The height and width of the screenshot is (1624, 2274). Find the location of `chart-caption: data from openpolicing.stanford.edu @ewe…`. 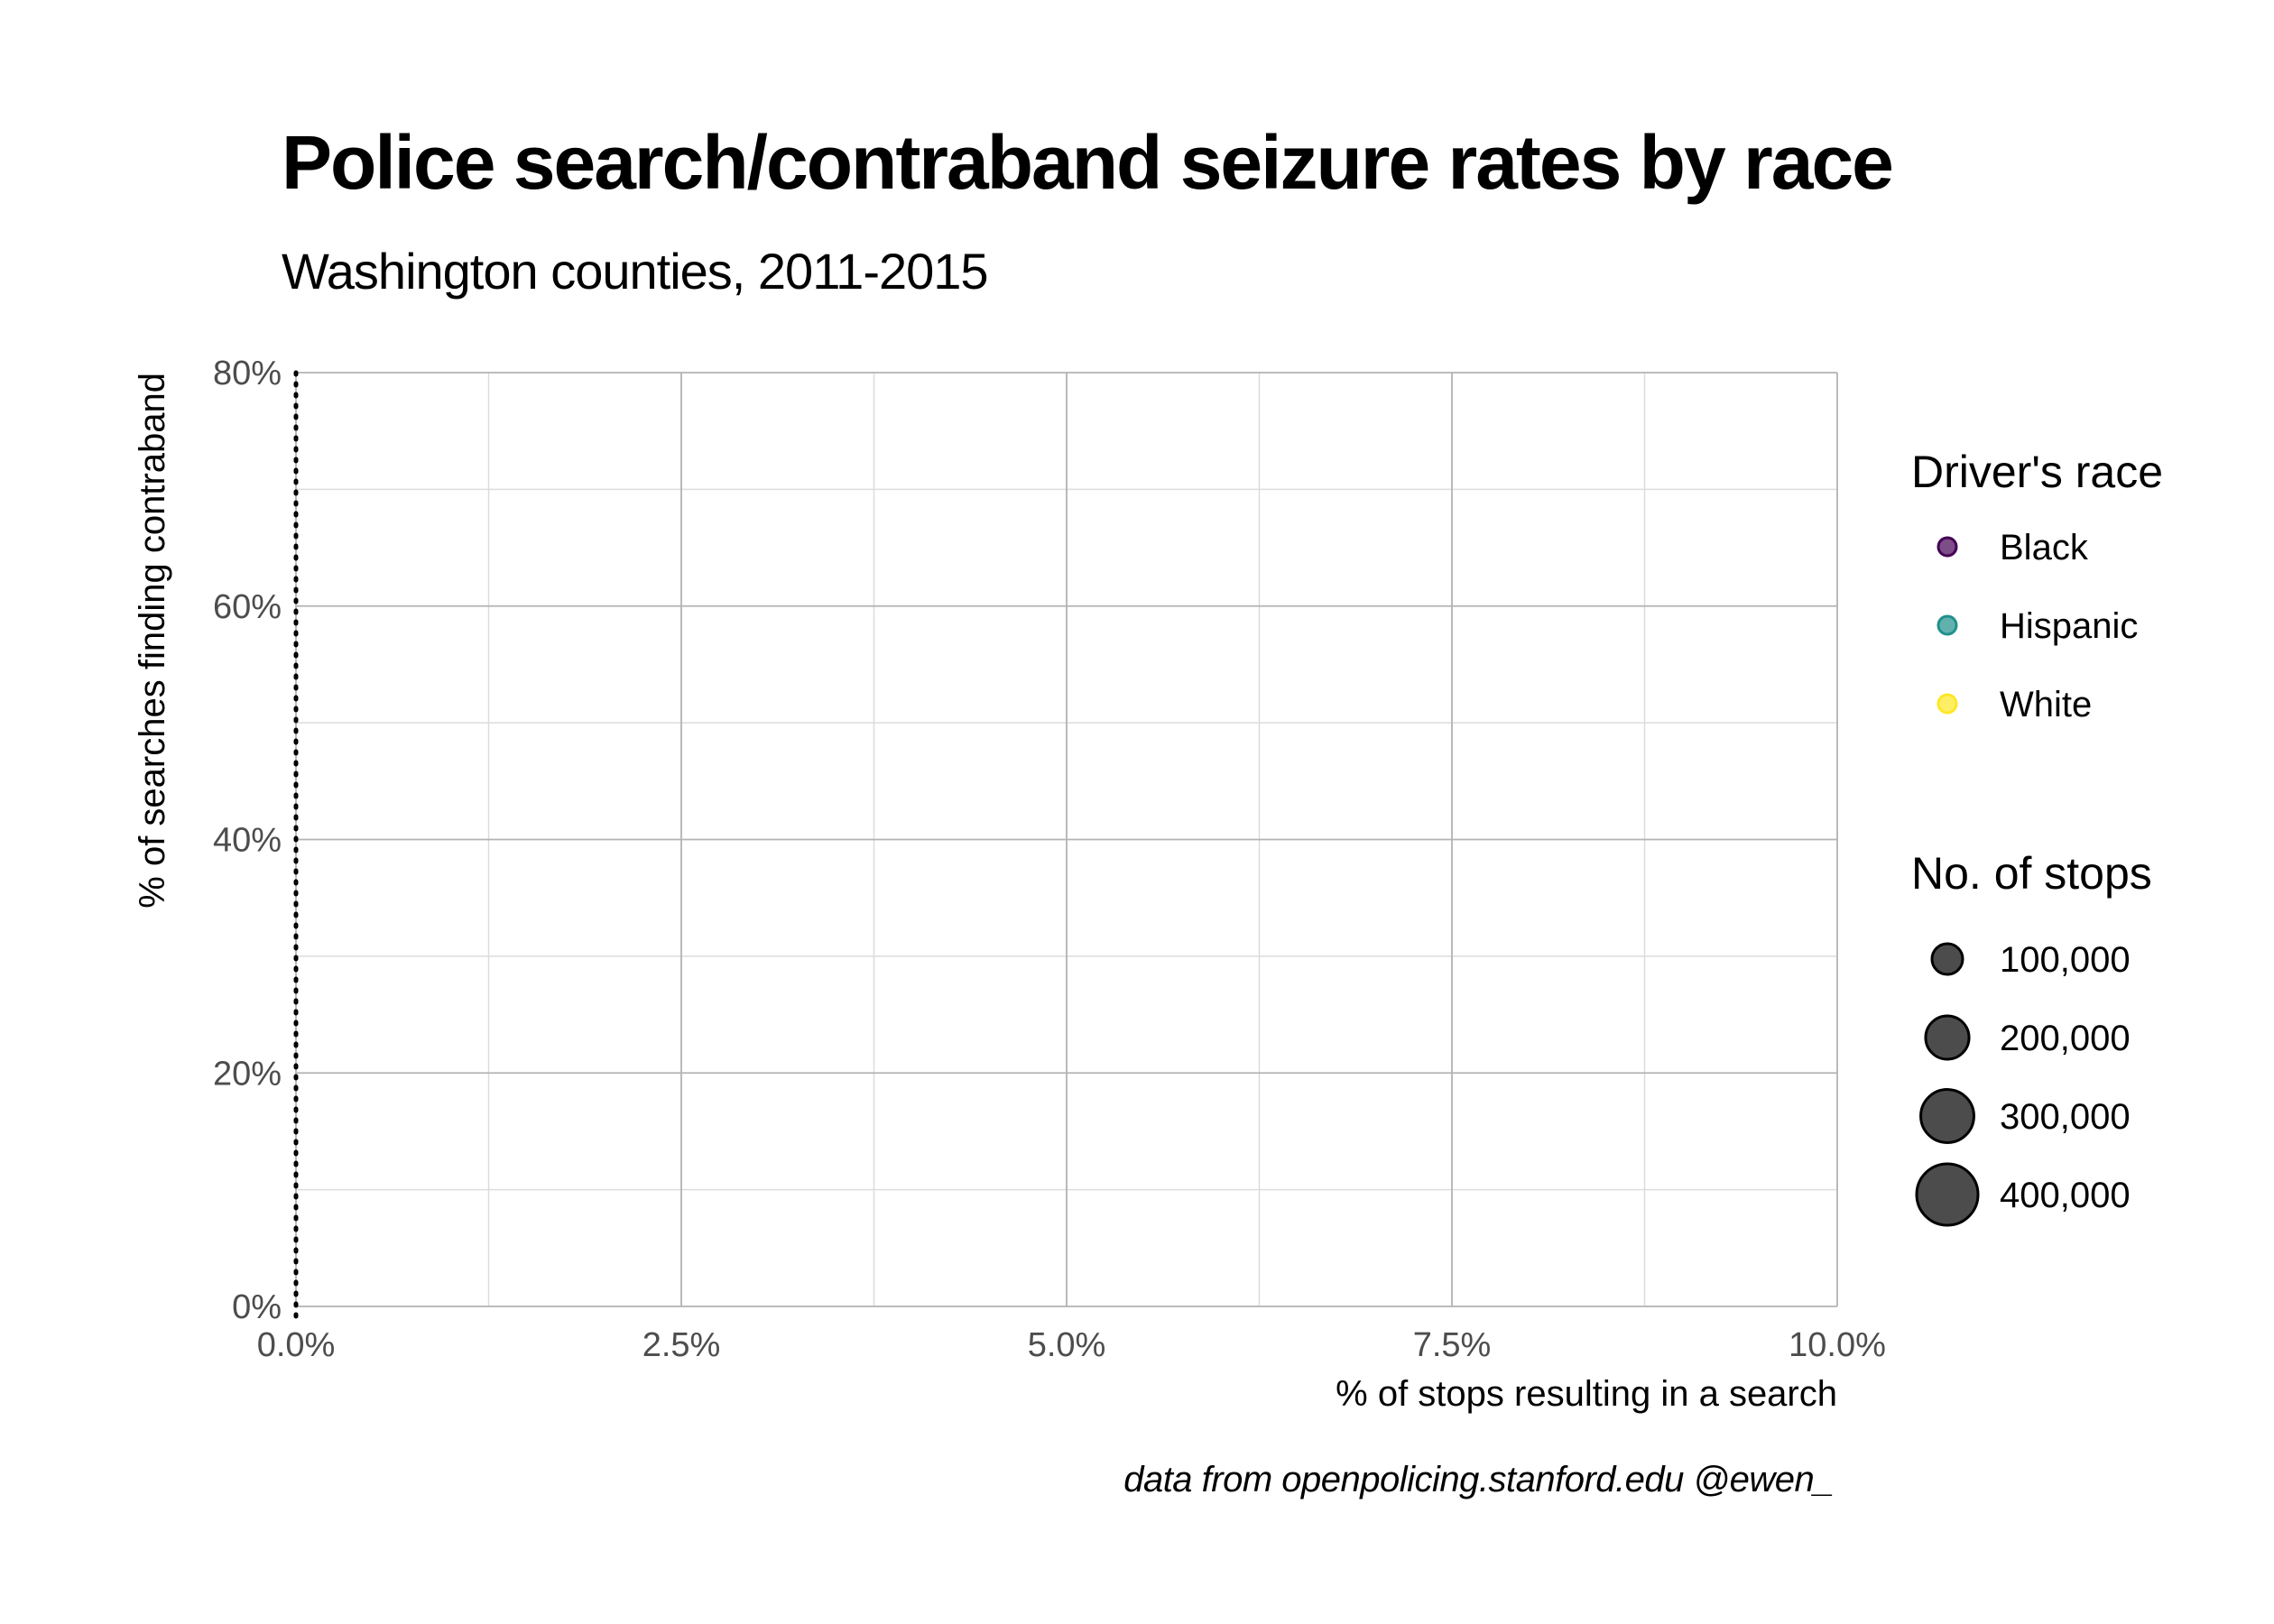

chart-caption: data from openpolicing.stanford.edu @ewe… is located at coordinates (1478, 1480).